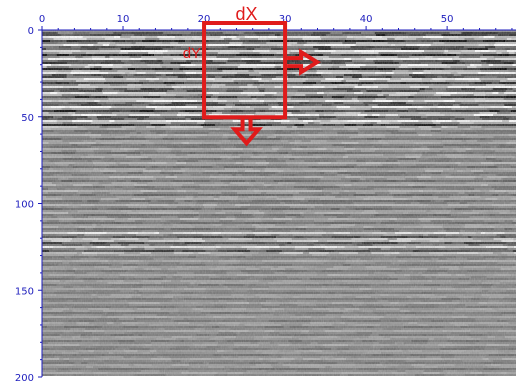 Image resolution: width=519 pixels, height=384 pixels. Describe the element at coordinates (42, 19) in the screenshot. I see `x-tick-label: 0` at that location.